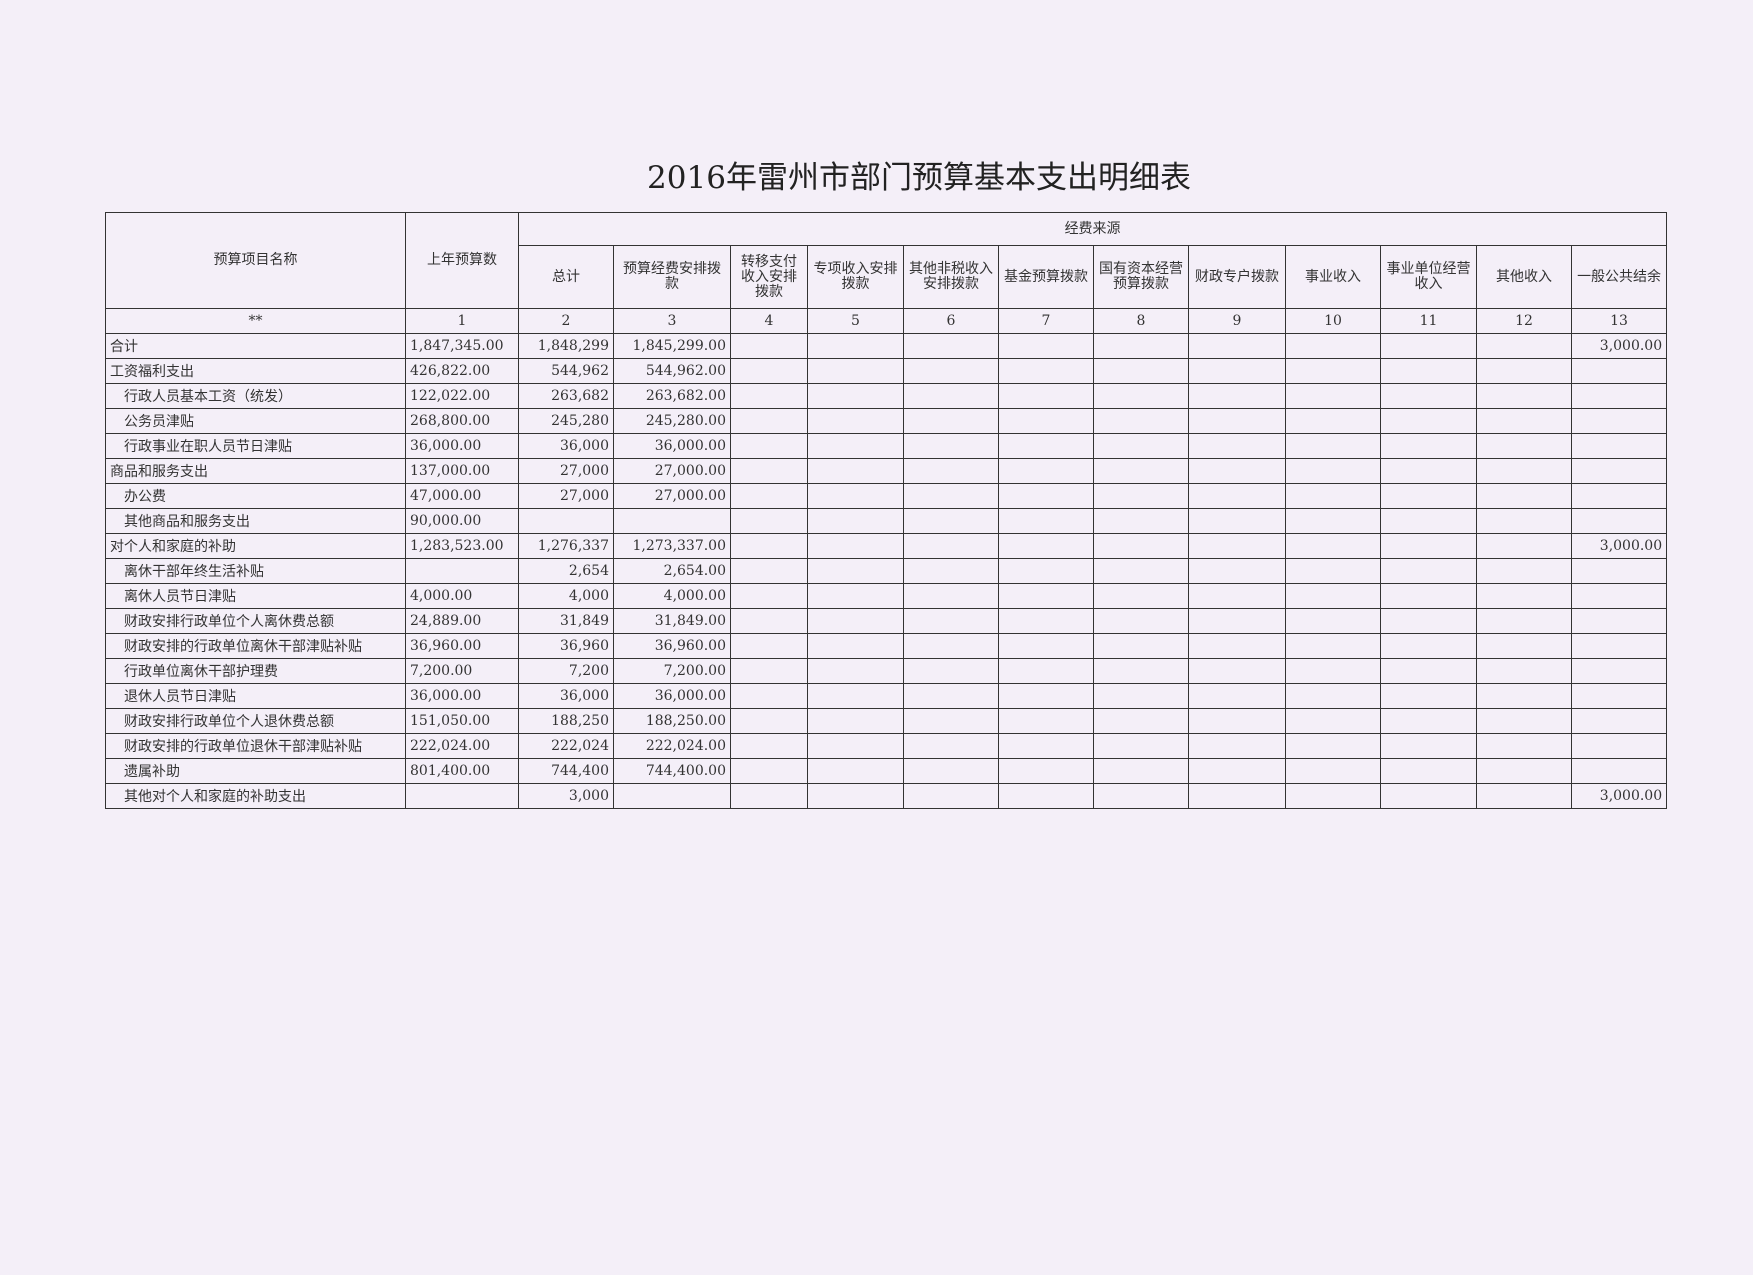 The image size is (1753, 1275). Describe the element at coordinates (566, 277) in the screenshot. I see `header-cell: 总计` at that location.